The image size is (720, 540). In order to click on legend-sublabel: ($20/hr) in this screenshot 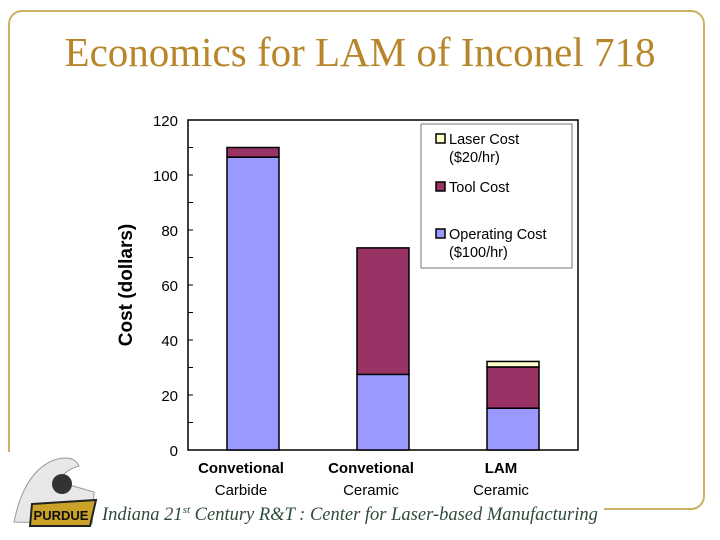, I will do `click(474, 158)`.